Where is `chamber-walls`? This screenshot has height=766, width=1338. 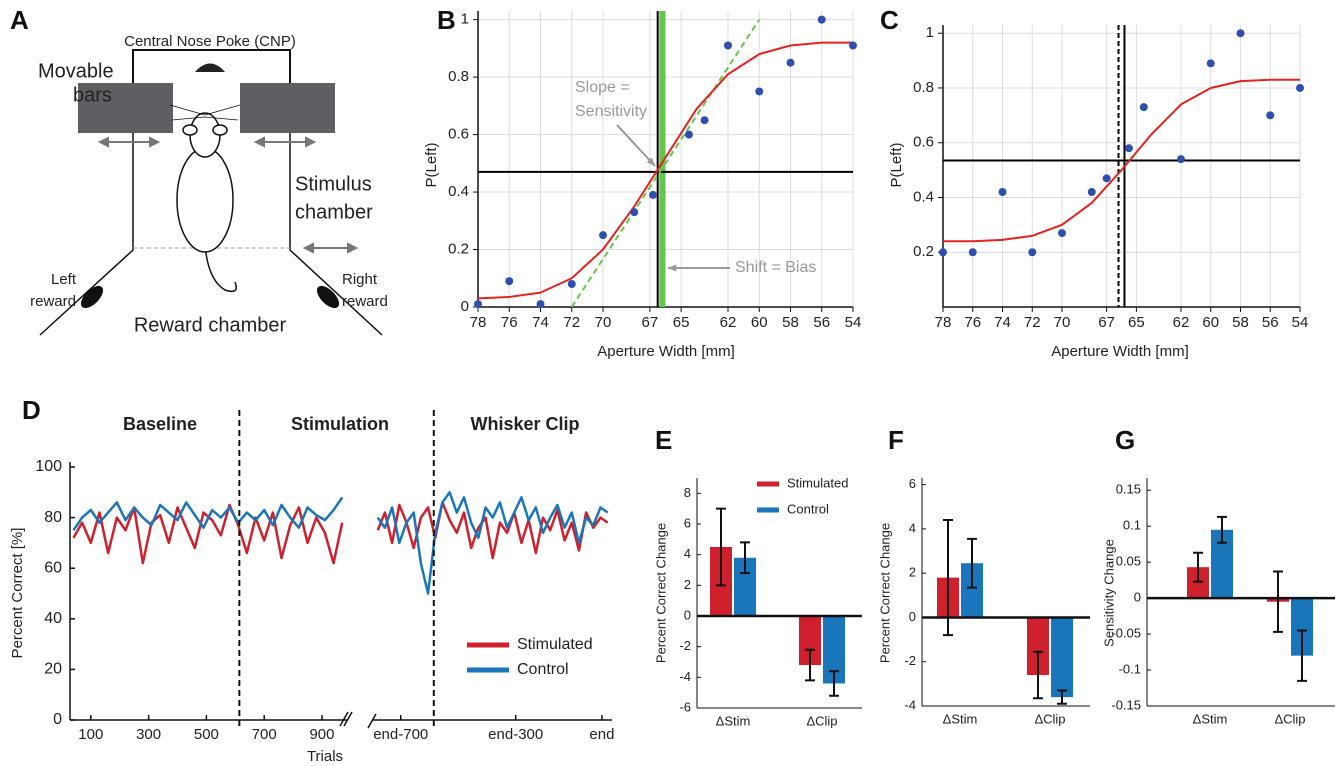
chamber-walls is located at coordinates (211, 234).